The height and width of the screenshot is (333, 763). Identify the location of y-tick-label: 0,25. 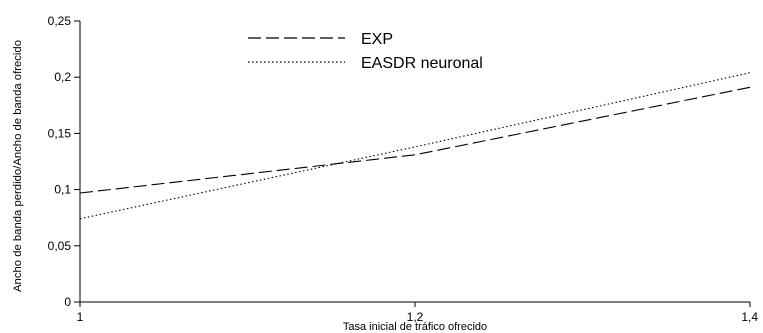
(60, 21).